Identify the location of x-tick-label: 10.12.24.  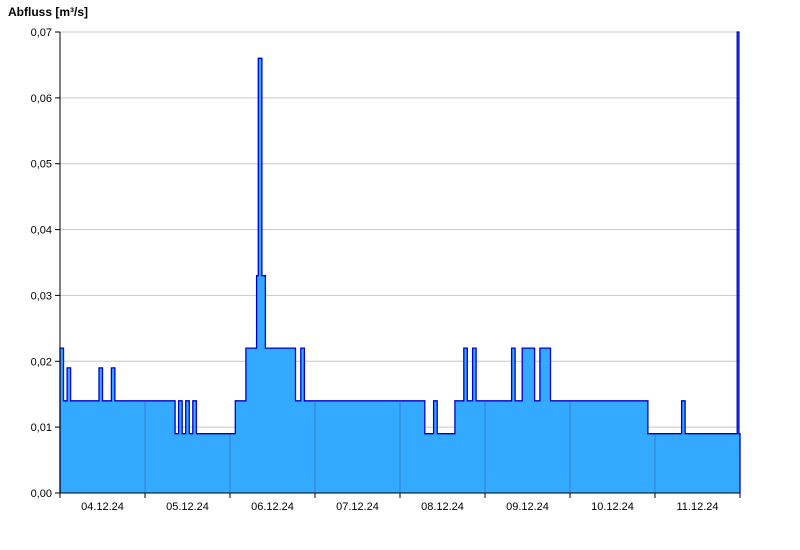
(612, 507).